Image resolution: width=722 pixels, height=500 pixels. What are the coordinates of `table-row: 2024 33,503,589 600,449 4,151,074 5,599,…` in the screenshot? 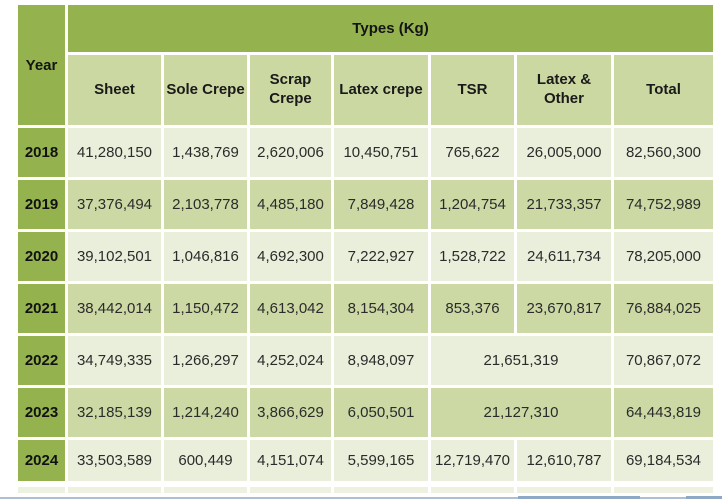 It's located at (365, 460).